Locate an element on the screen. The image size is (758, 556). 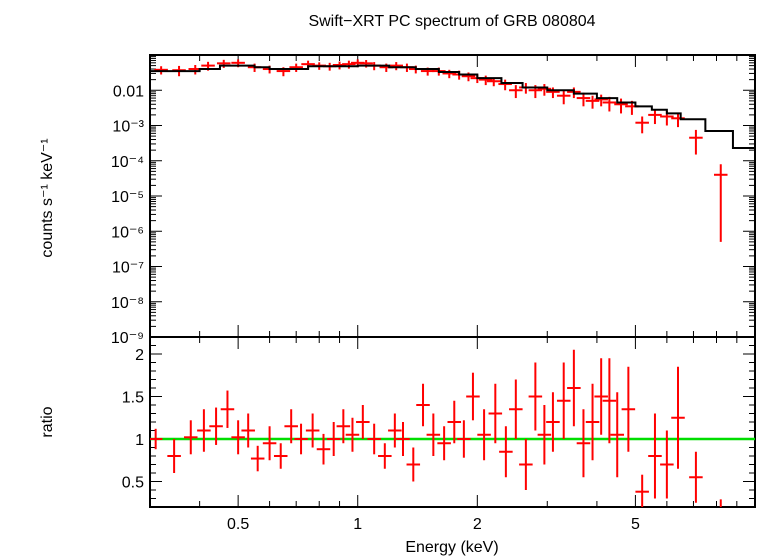
model-curve is located at coordinates (452, 106).